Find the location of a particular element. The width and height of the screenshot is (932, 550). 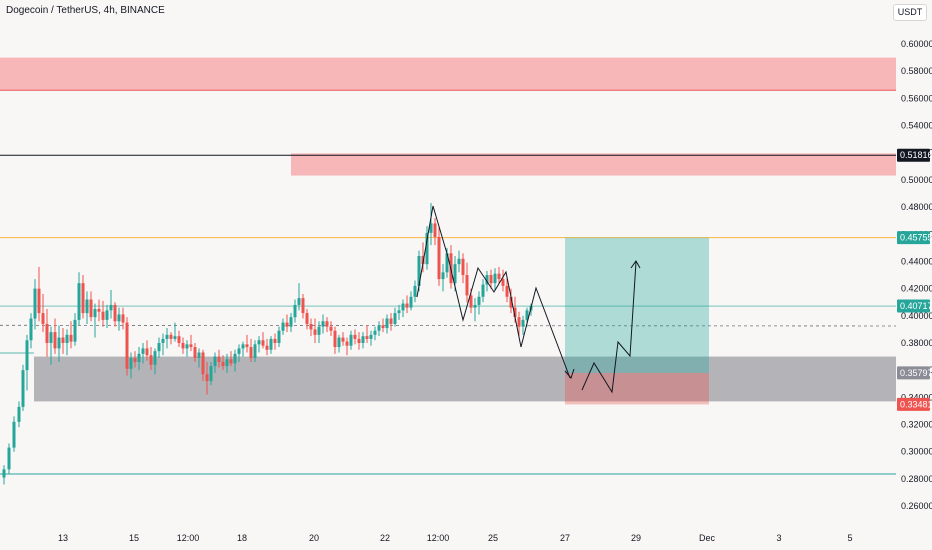

take-profit-zone is located at coordinates (637, 305).